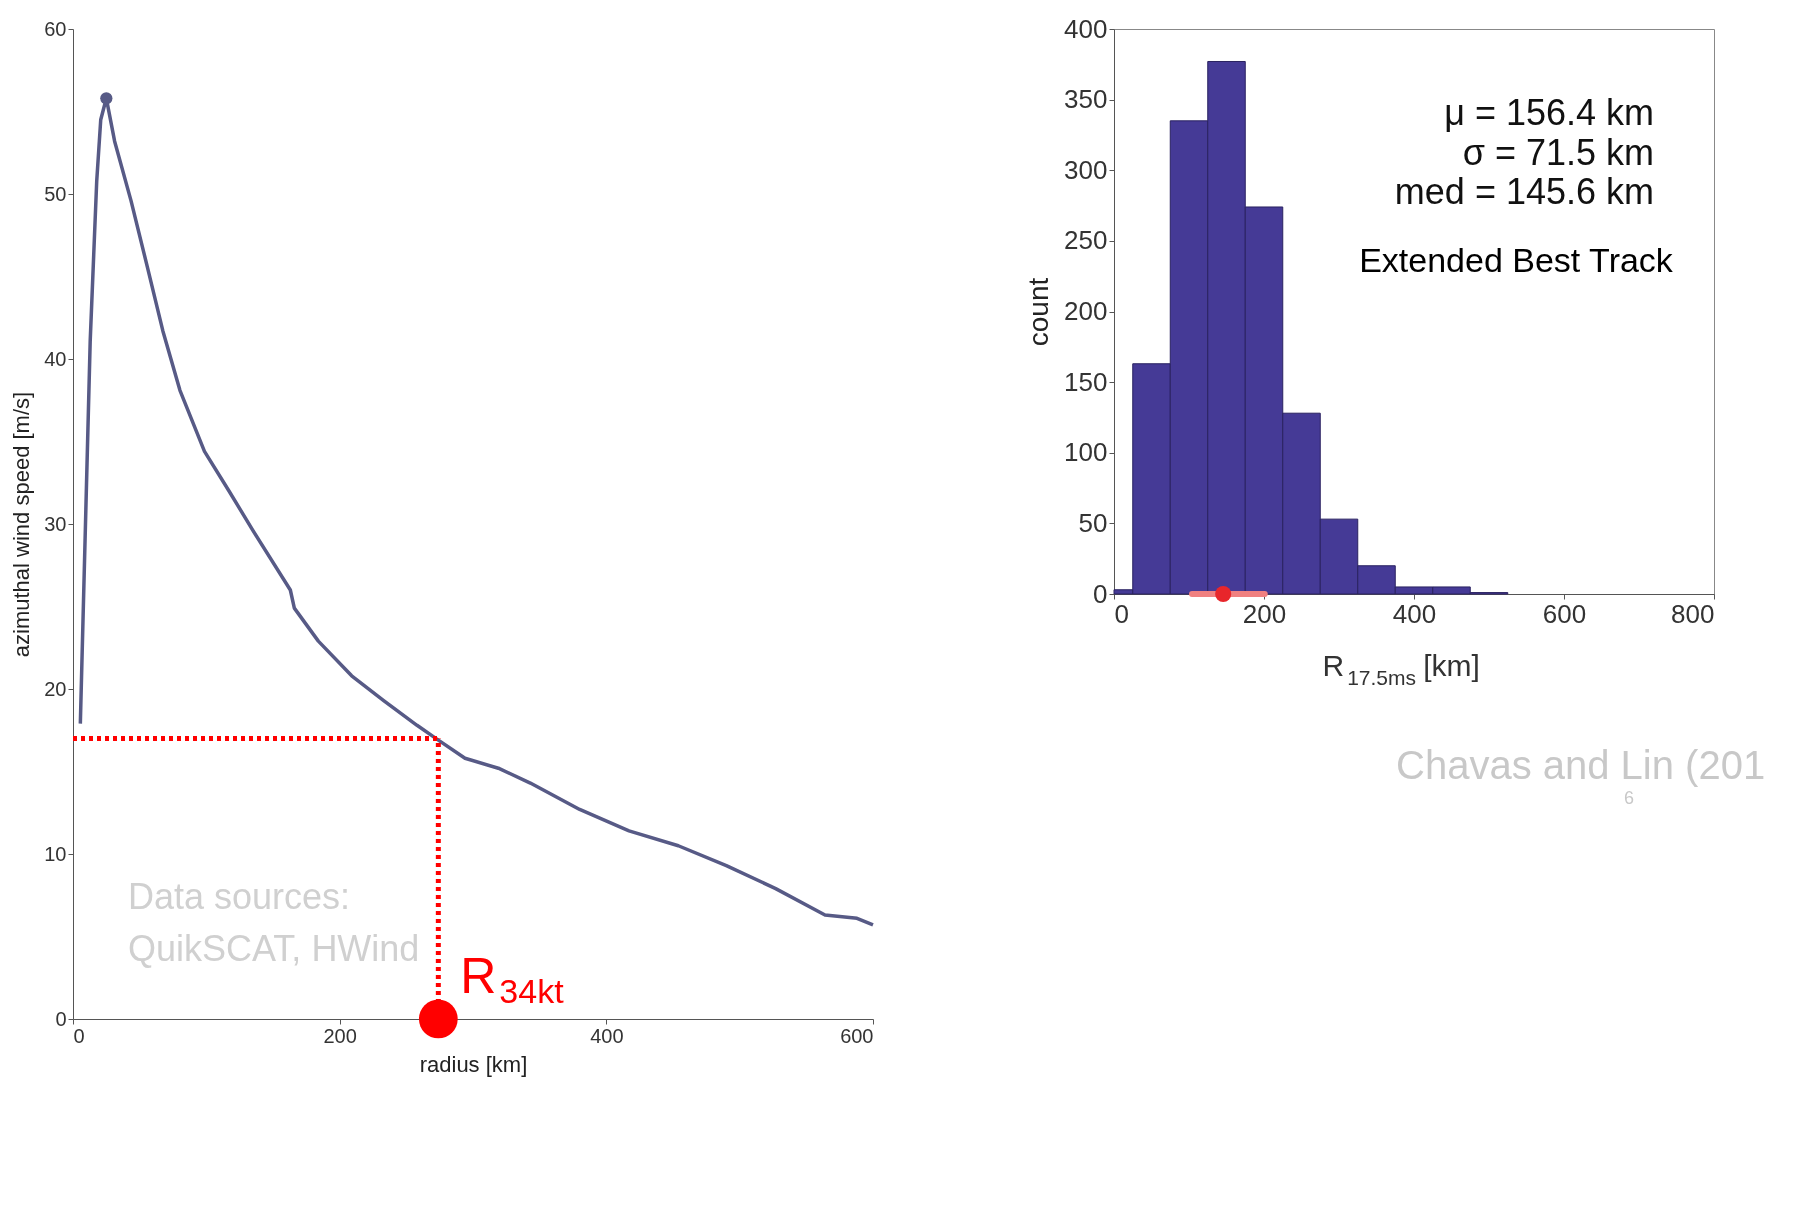 The width and height of the screenshot is (1798, 1227). I want to click on y-tick-label: 300, so click(1086, 169).